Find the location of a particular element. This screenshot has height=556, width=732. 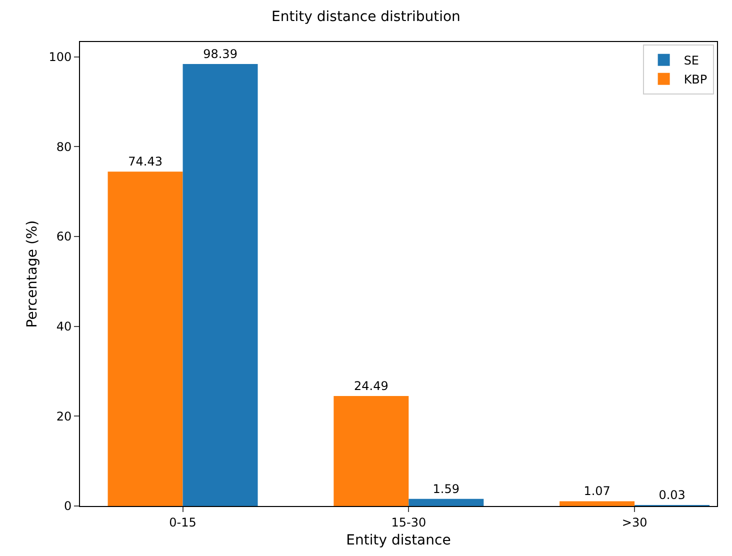

data-label: 0.03 is located at coordinates (672, 495).